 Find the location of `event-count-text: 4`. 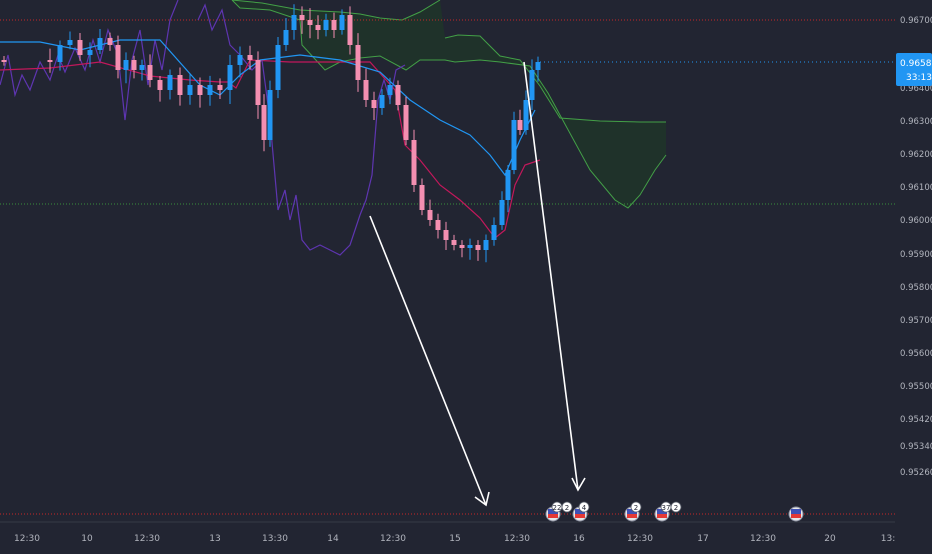

event-count-text: 4 is located at coordinates (584, 508).